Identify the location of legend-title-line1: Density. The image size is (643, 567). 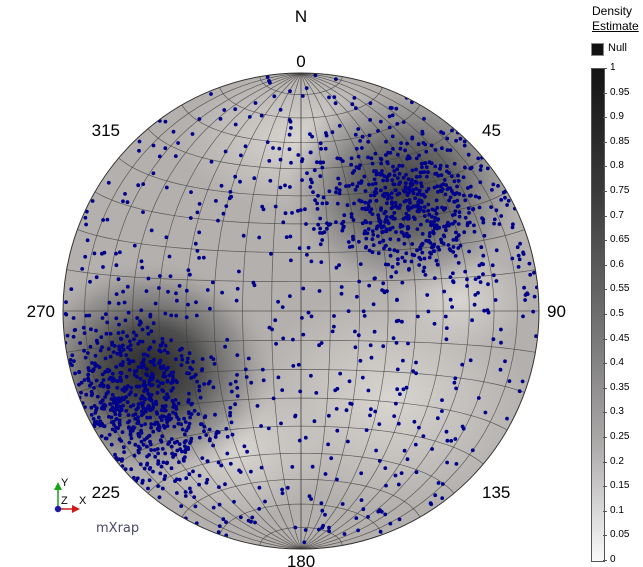
(612, 11).